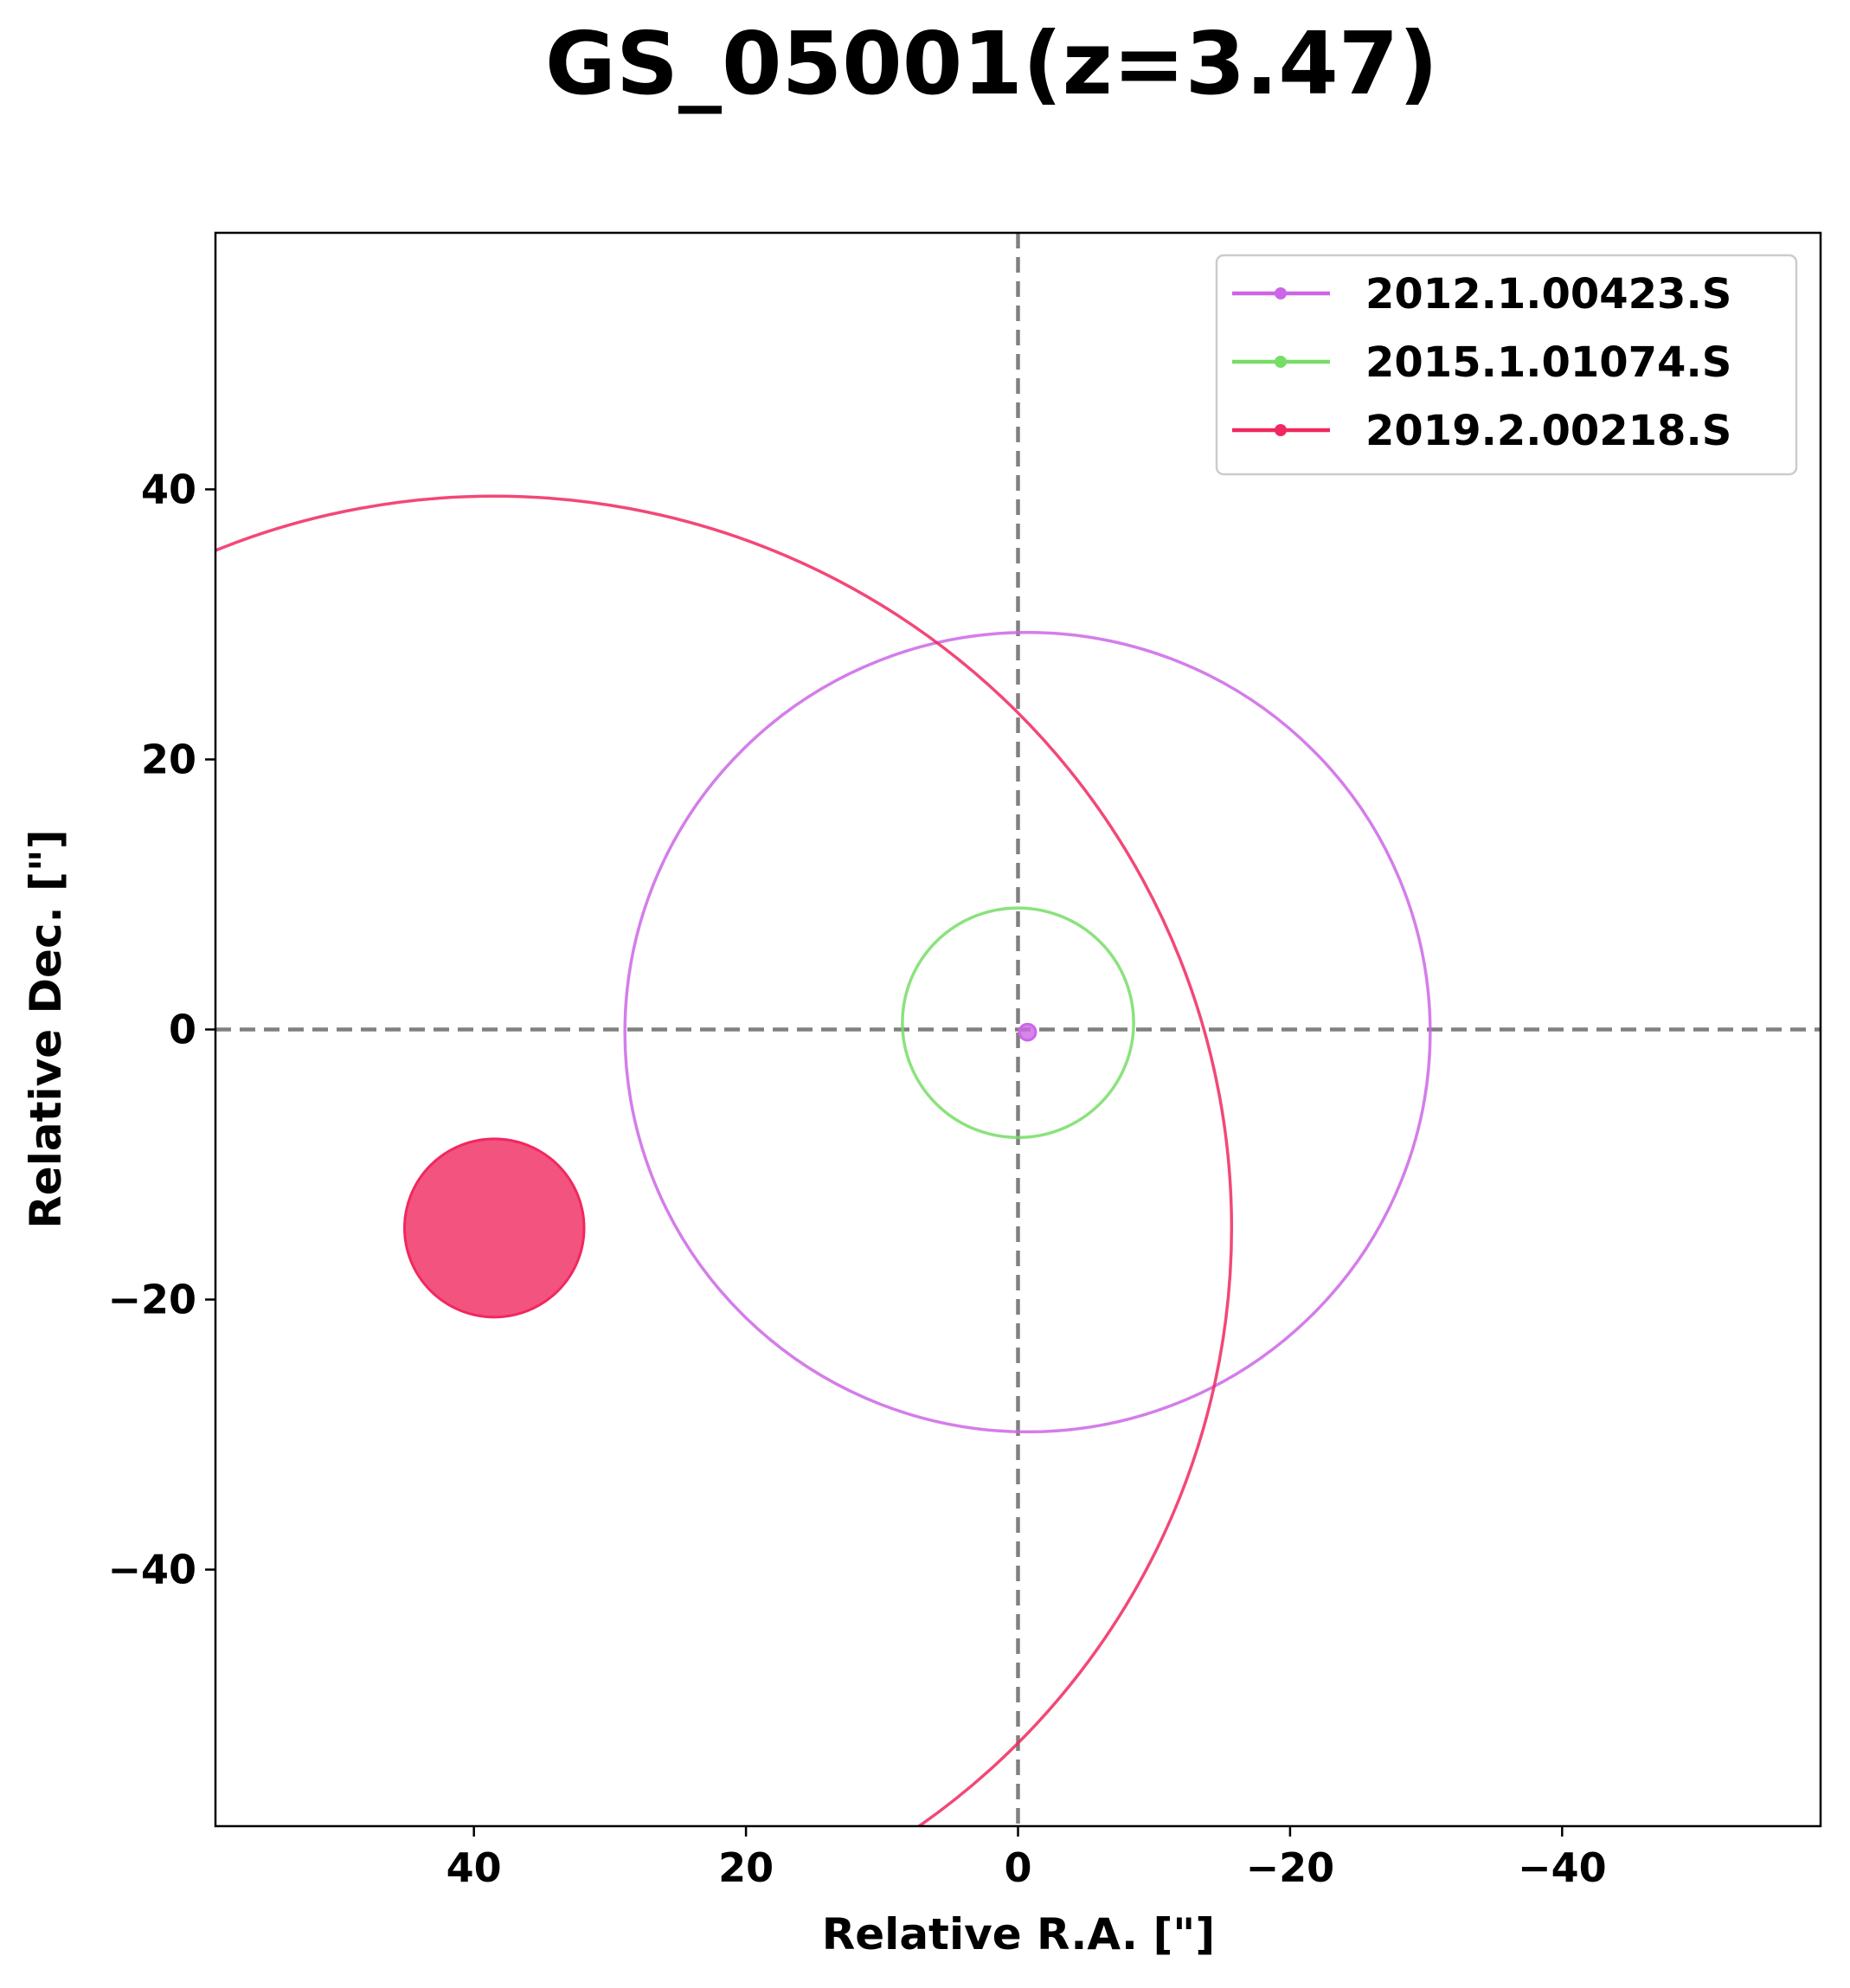 Image resolution: width=1850 pixels, height=1988 pixels. What do you see at coordinates (1019, 1934) in the screenshot?
I see `x-axis-label: Relative R.A. ["]` at bounding box center [1019, 1934].